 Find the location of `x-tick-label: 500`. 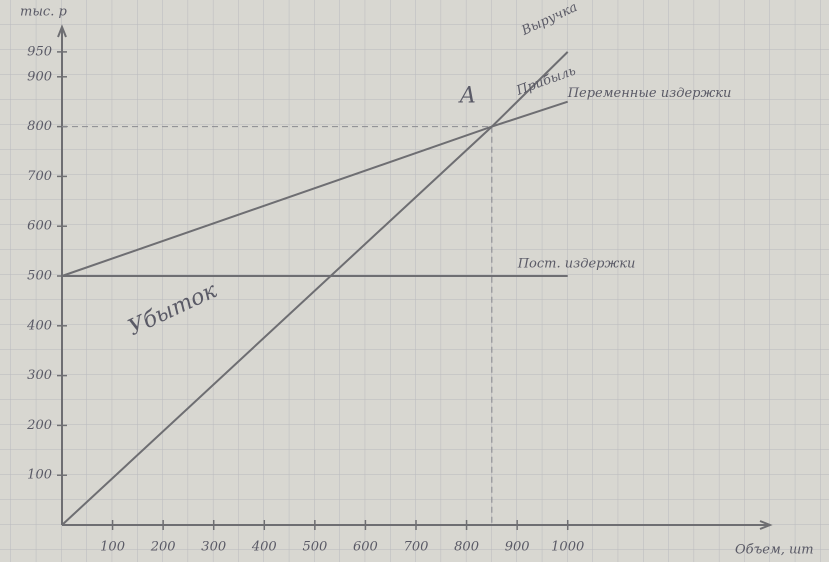

x-tick-label: 500 is located at coordinates (314, 547).